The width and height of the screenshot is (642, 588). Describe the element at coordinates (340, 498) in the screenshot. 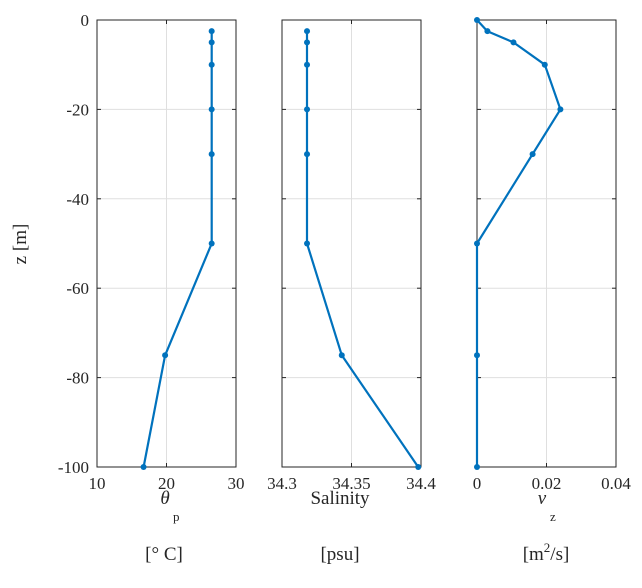

I see `x-axis-label-salinity: Salinity` at that location.